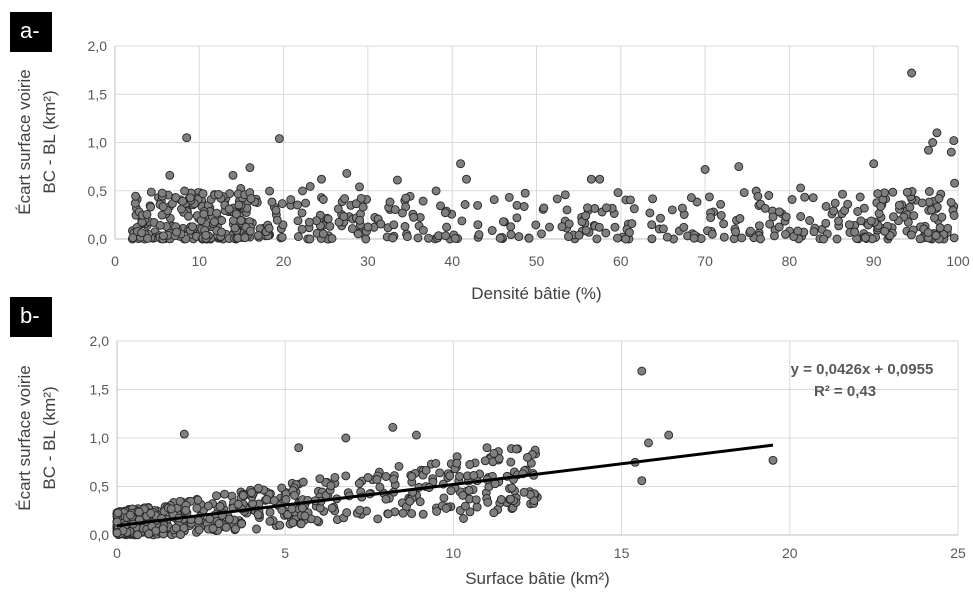  I want to click on x-tick-label: 0, so click(117, 553).